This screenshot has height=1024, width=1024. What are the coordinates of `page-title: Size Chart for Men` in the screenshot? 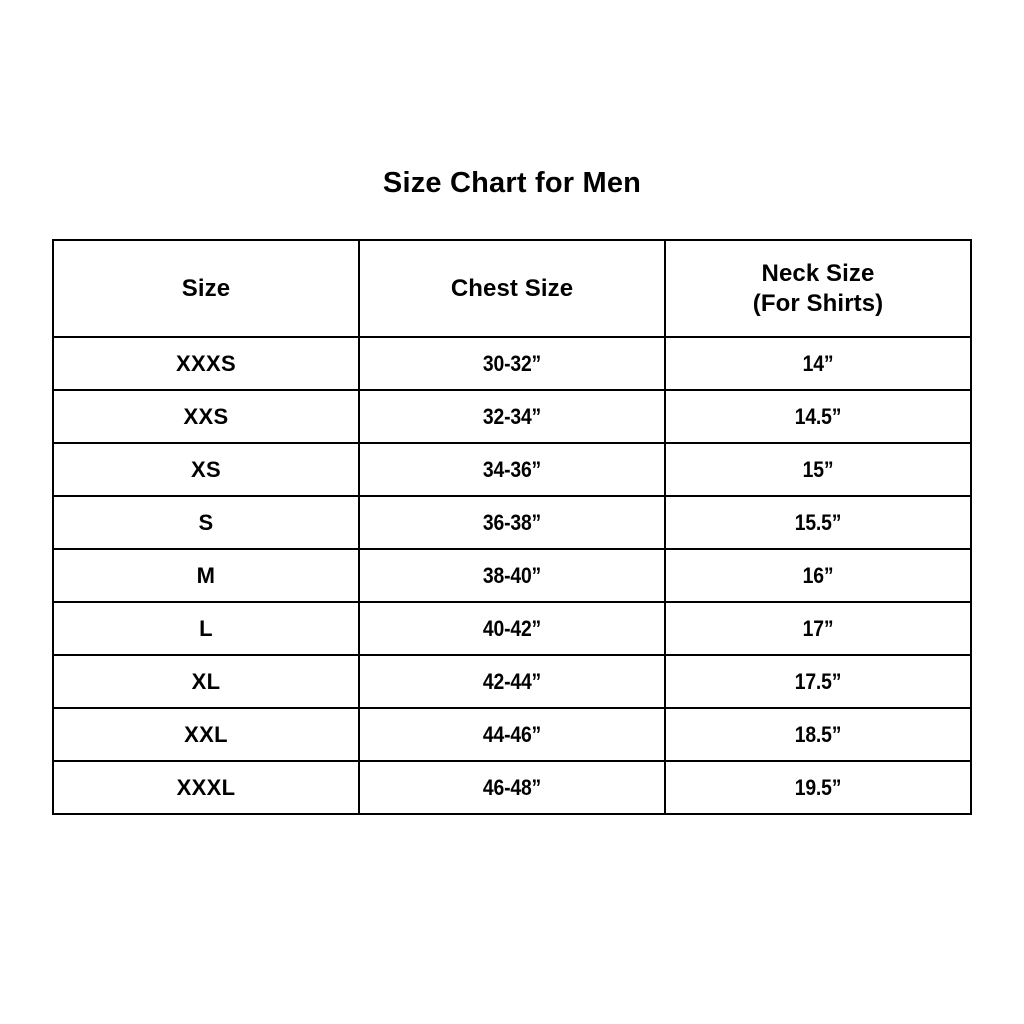 It's located at (512, 183).